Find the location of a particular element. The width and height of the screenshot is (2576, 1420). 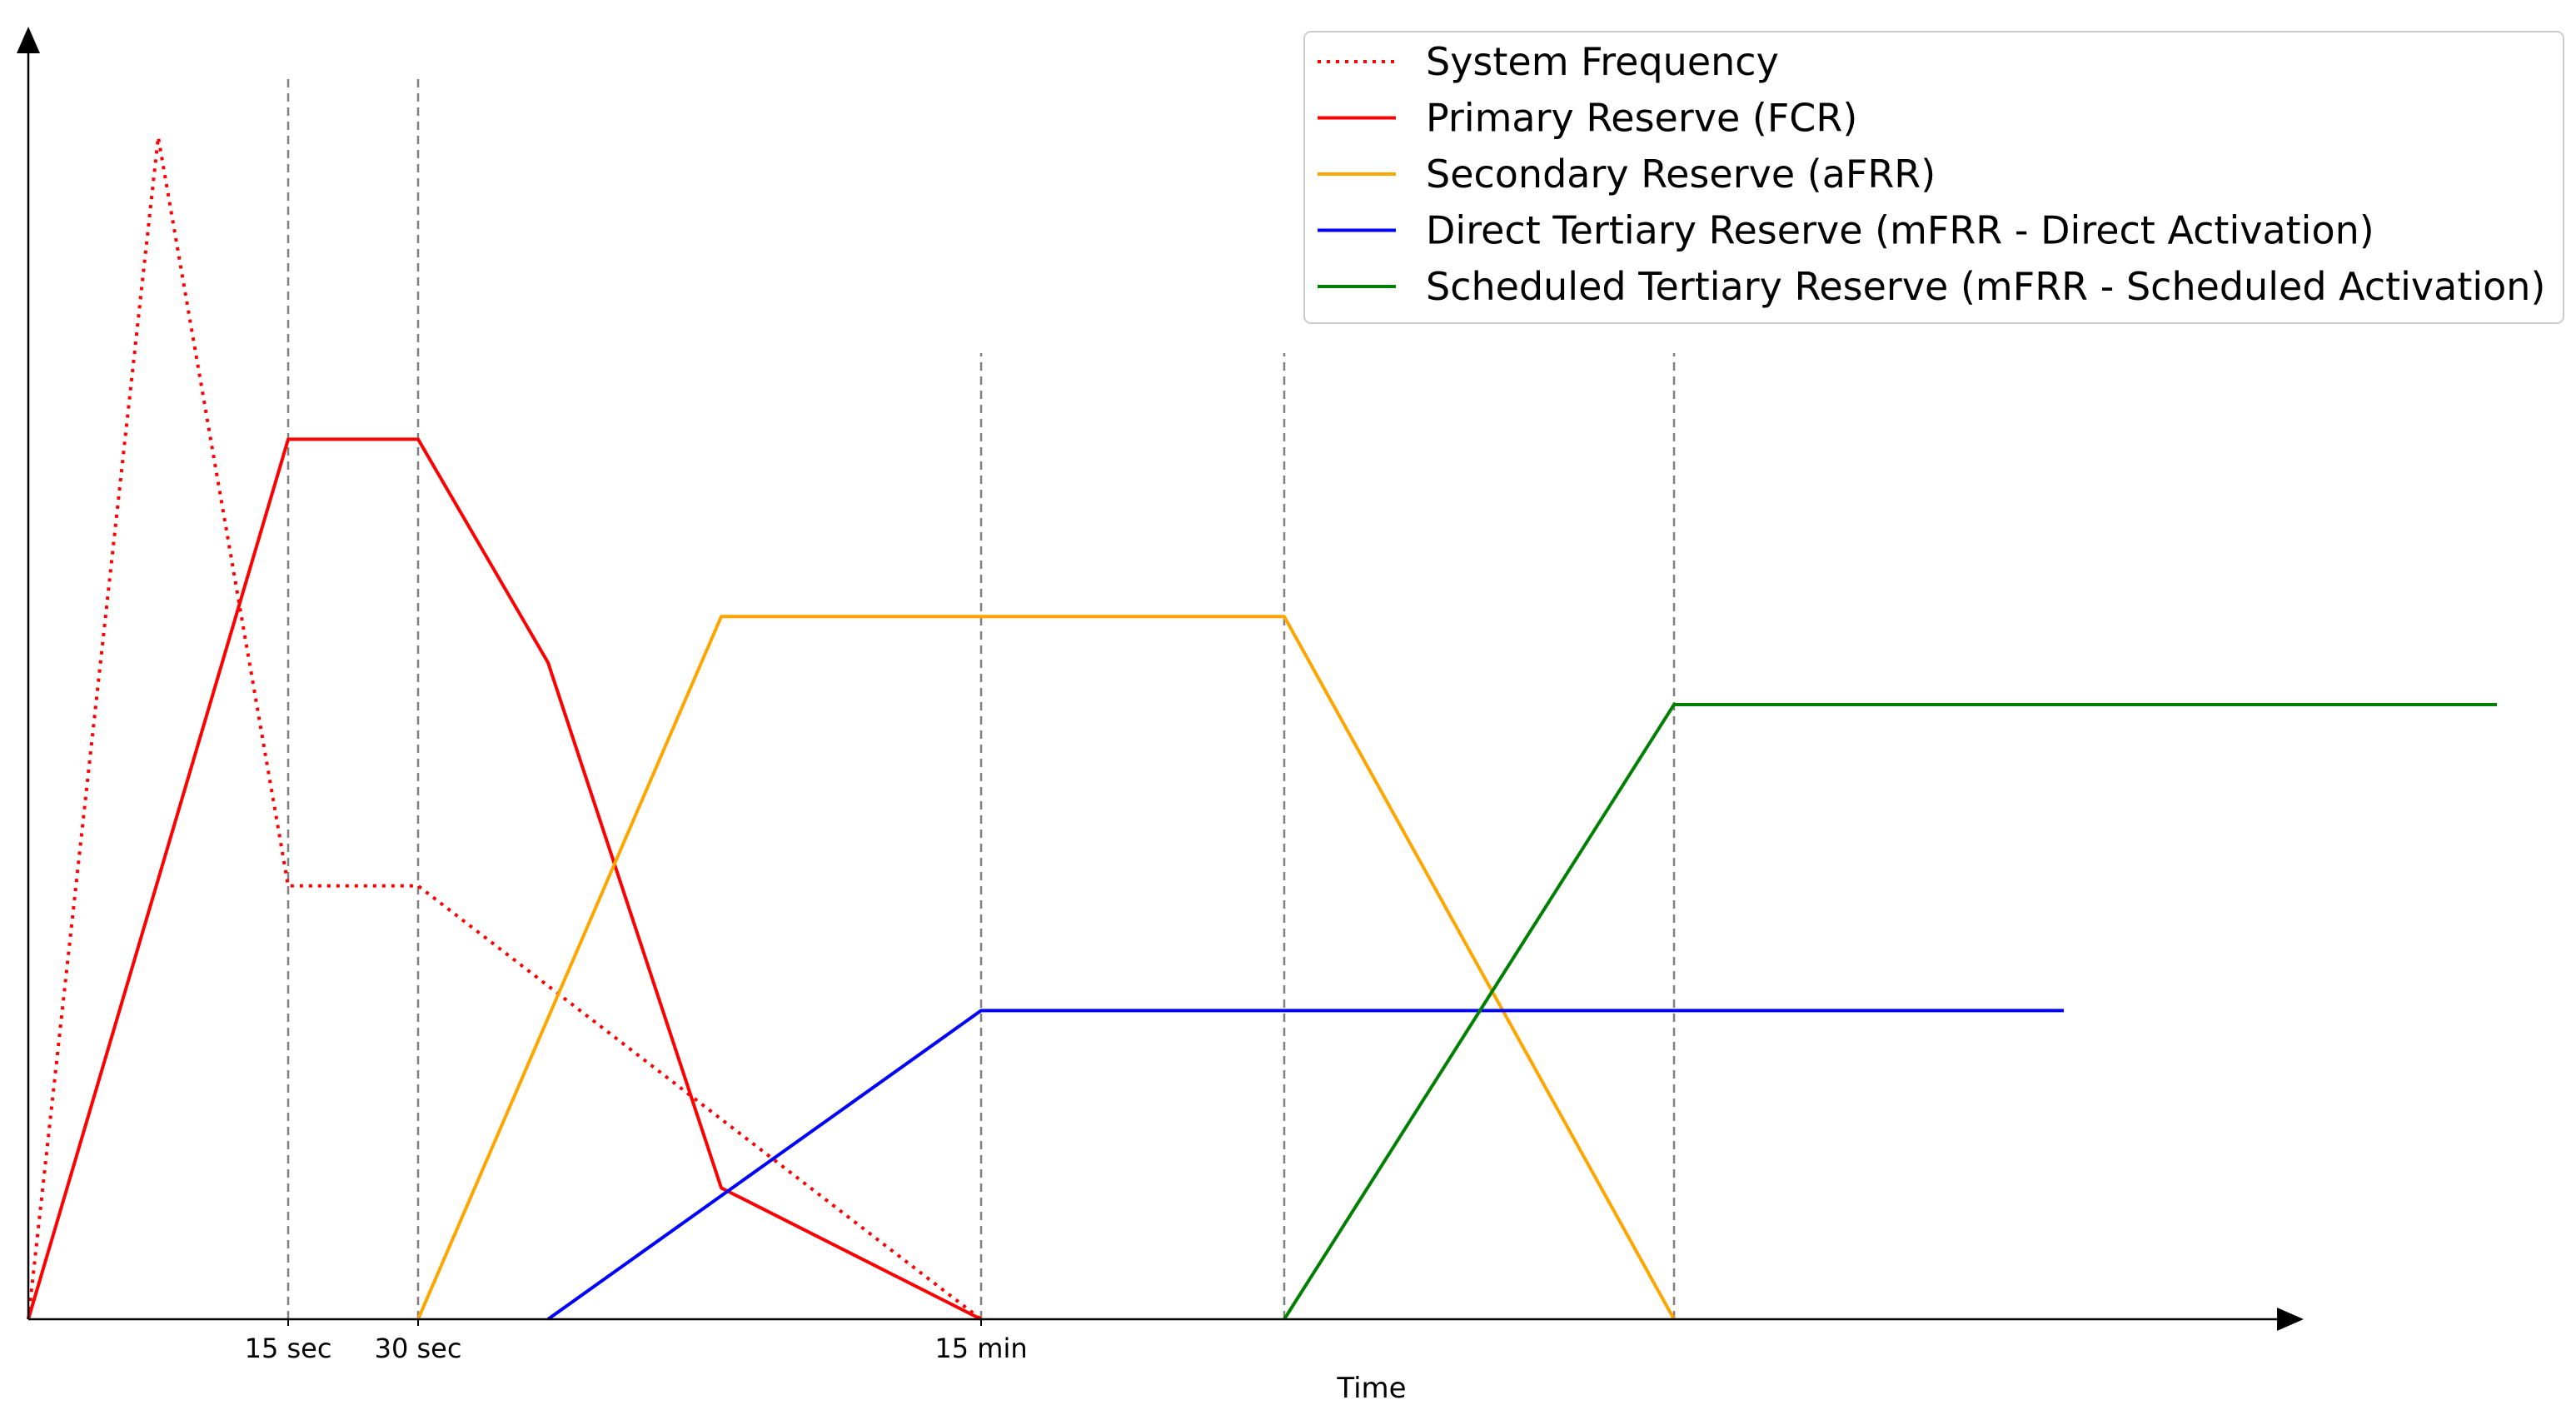

x-tick-label-1: 30 sec is located at coordinates (419, 1349).